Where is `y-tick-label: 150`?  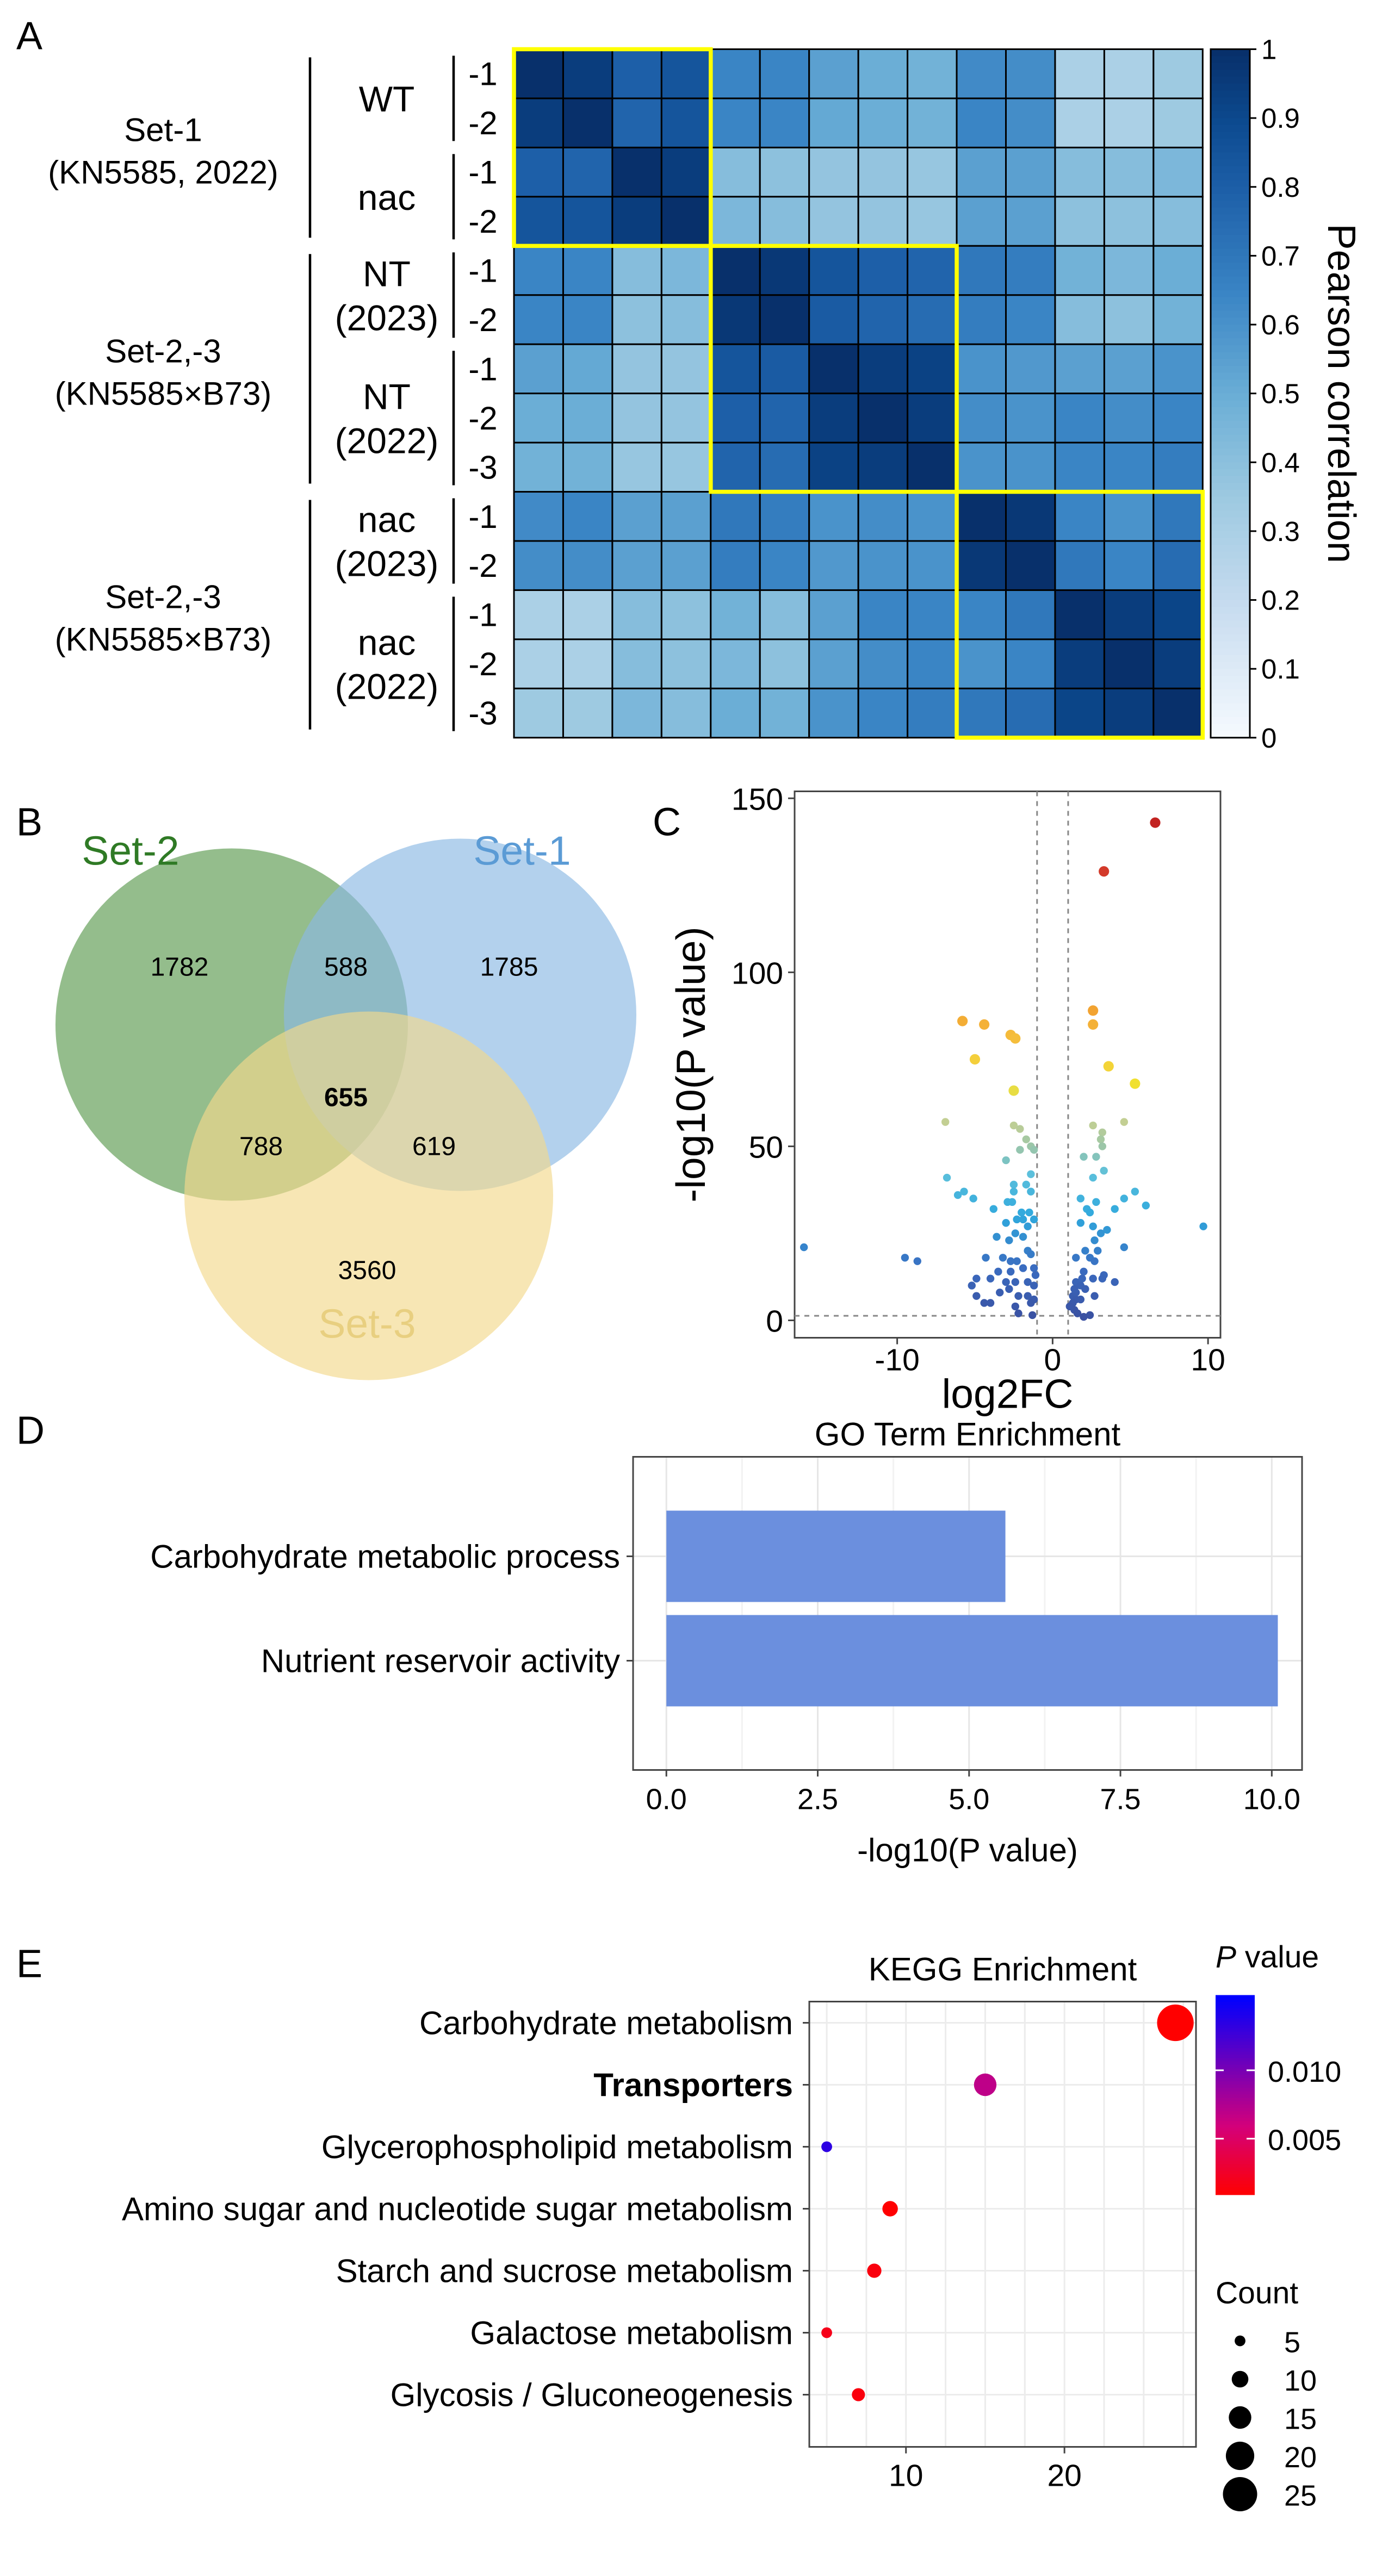 y-tick-label: 150 is located at coordinates (758, 799).